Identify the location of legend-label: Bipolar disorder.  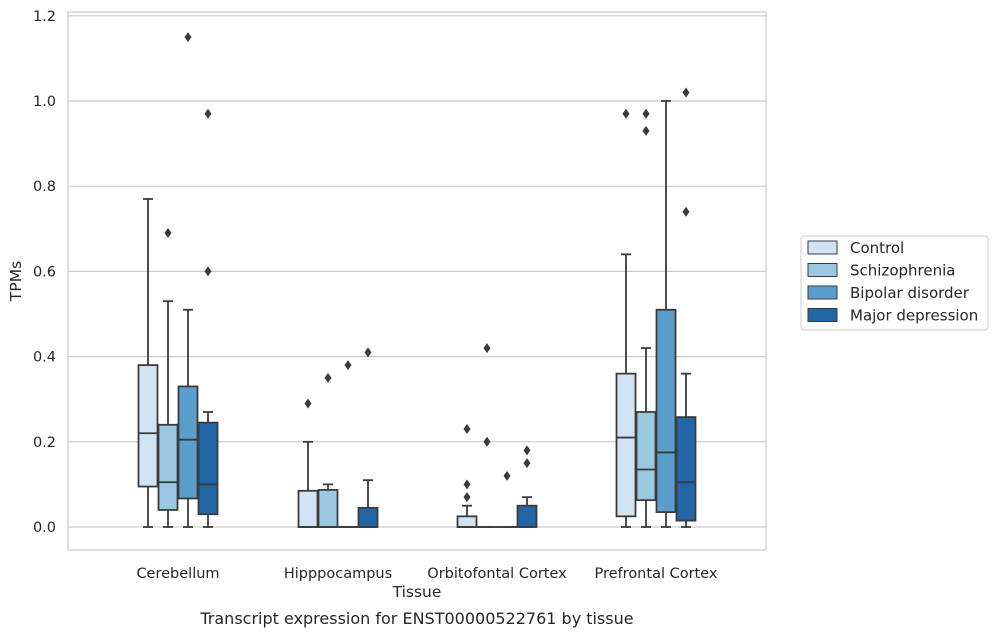
(910, 293).